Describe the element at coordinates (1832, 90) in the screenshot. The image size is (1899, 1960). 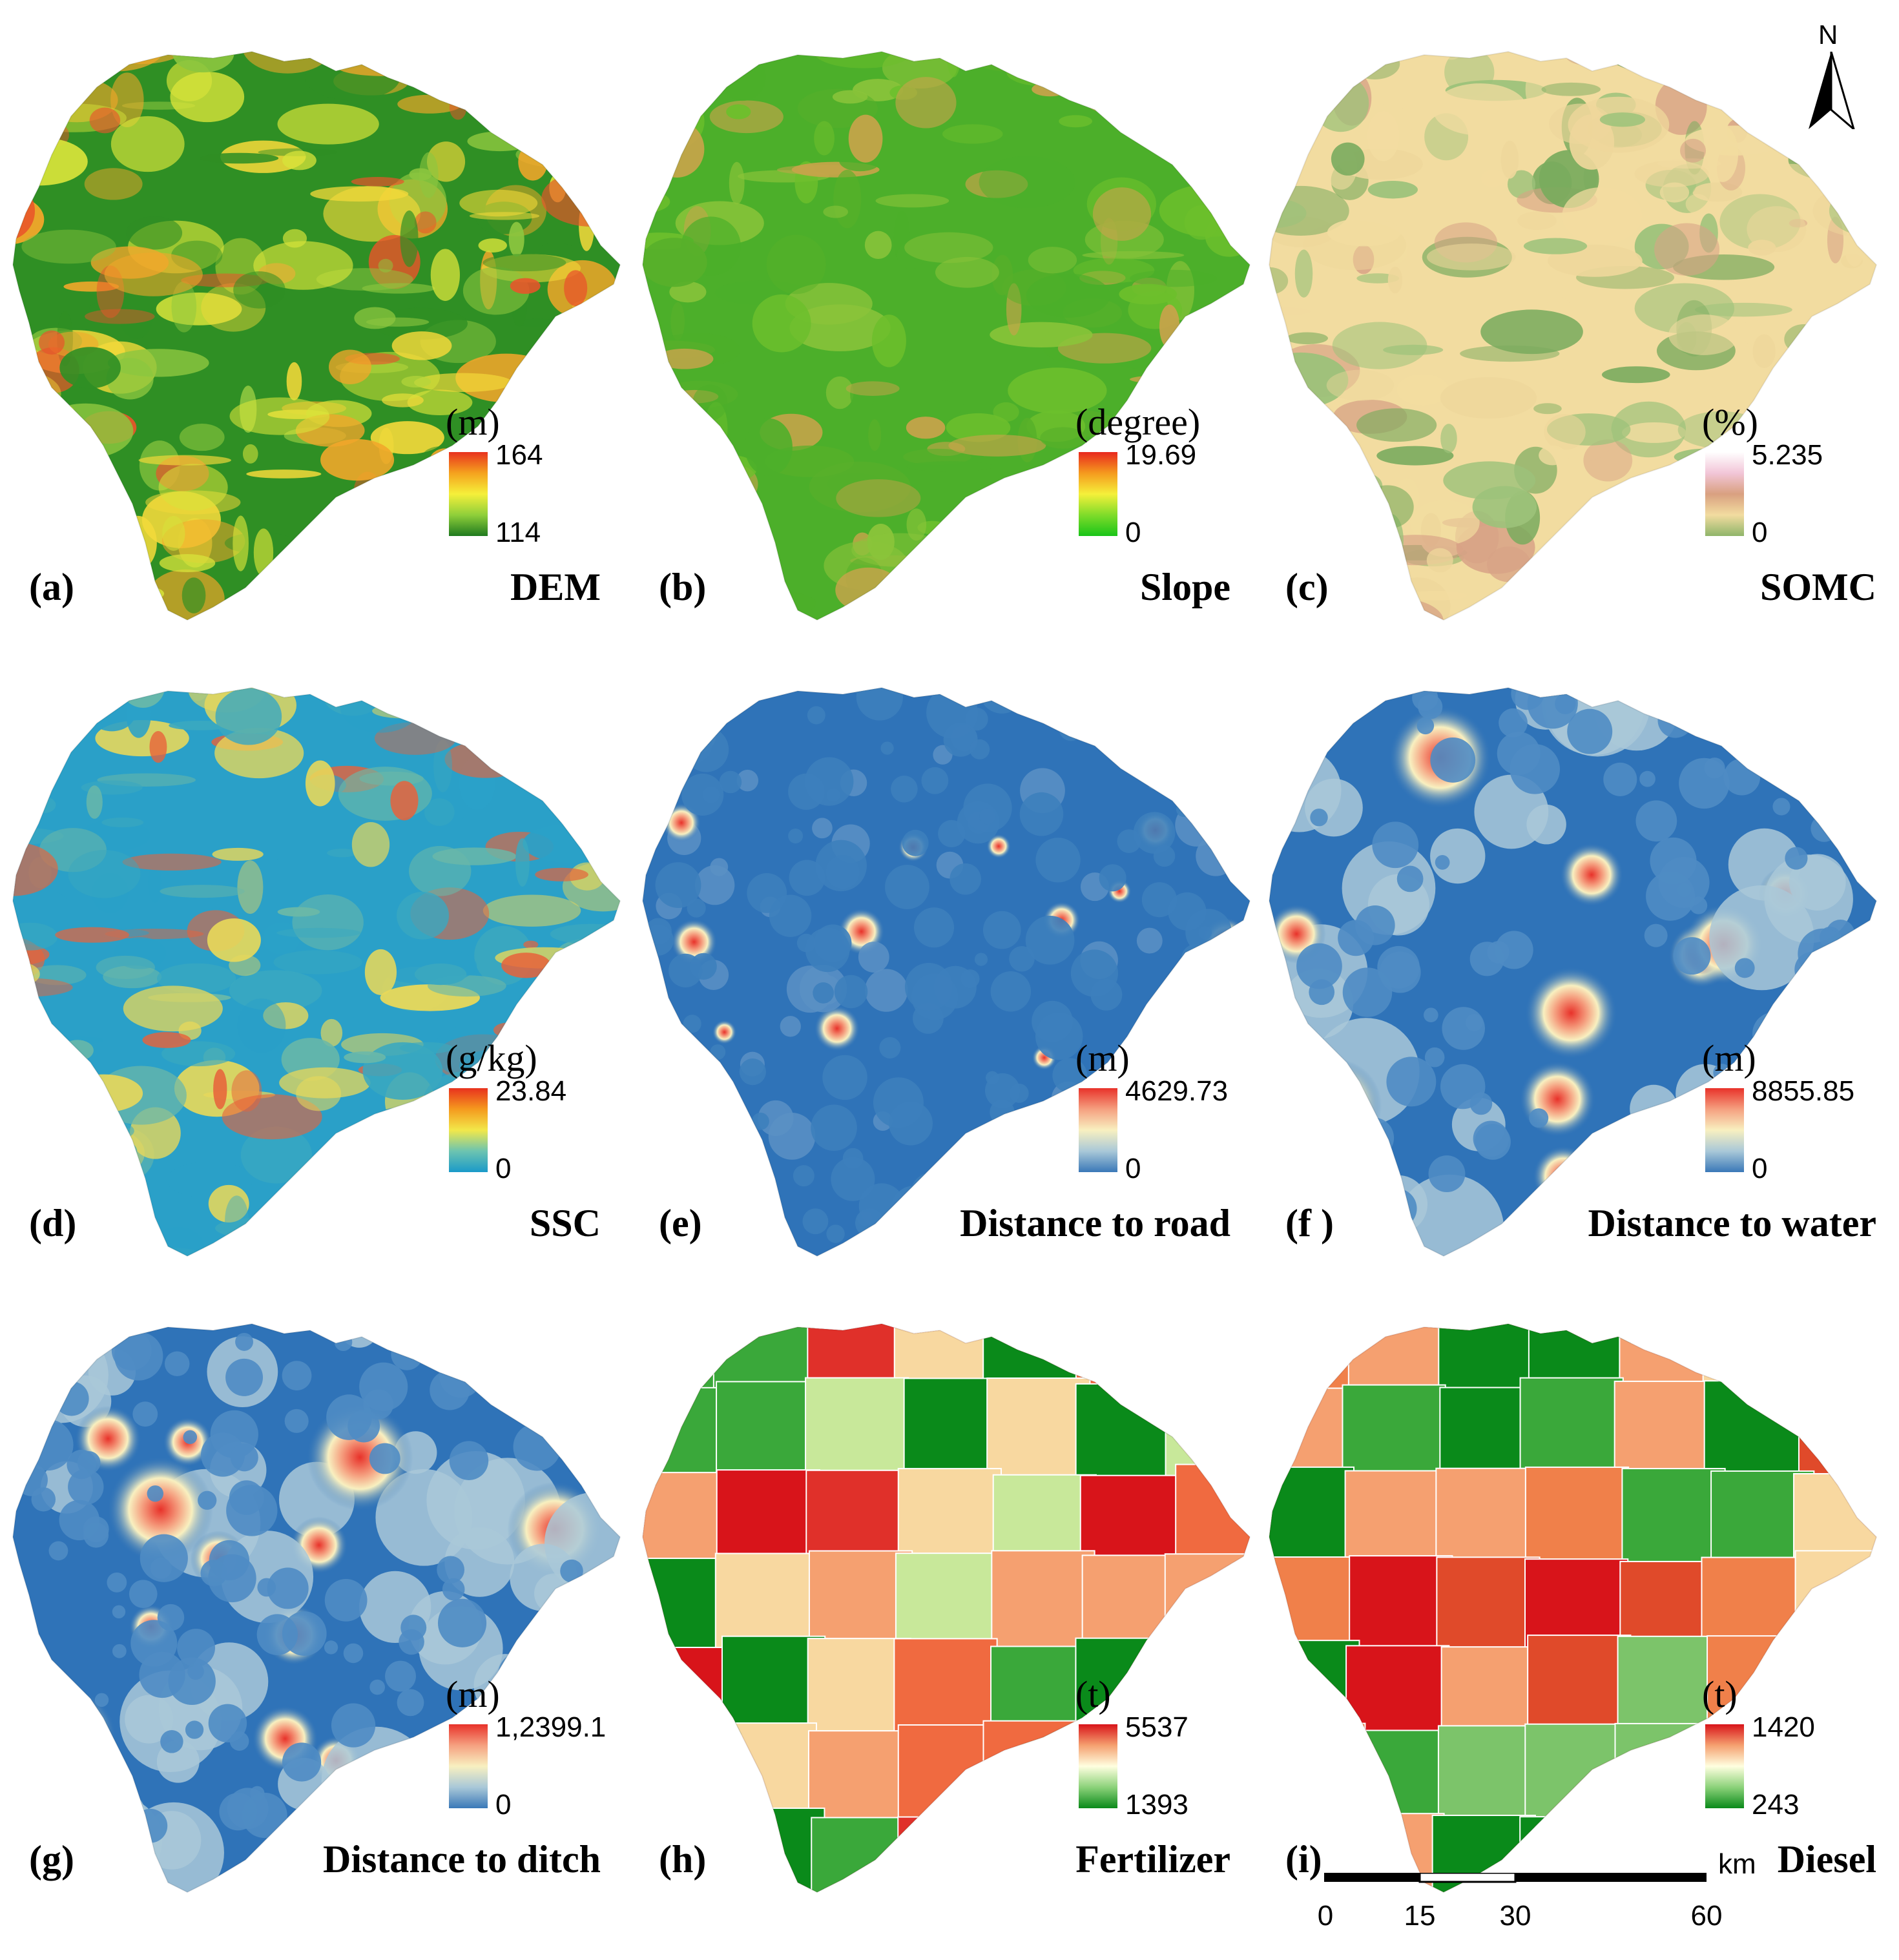
I see `north-arrow-icon` at that location.